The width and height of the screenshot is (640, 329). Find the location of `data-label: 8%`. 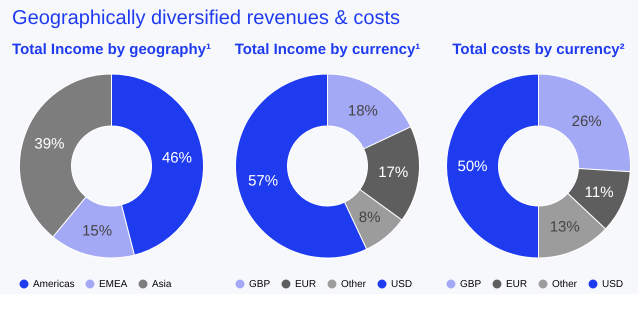

data-label: 8% is located at coordinates (369, 217).